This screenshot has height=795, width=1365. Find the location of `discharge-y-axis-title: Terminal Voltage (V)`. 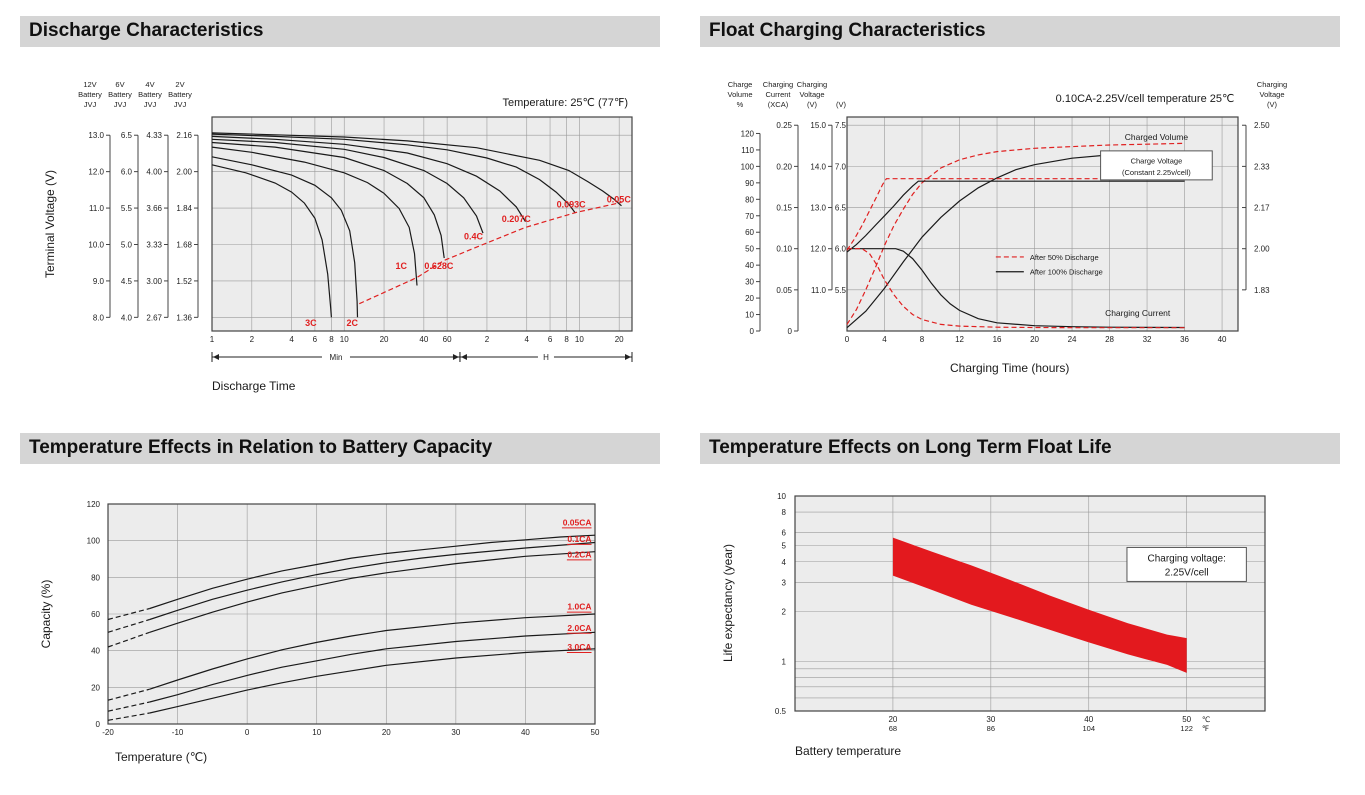

discharge-y-axis-title: Terminal Voltage (V) is located at coordinates (50, 223).